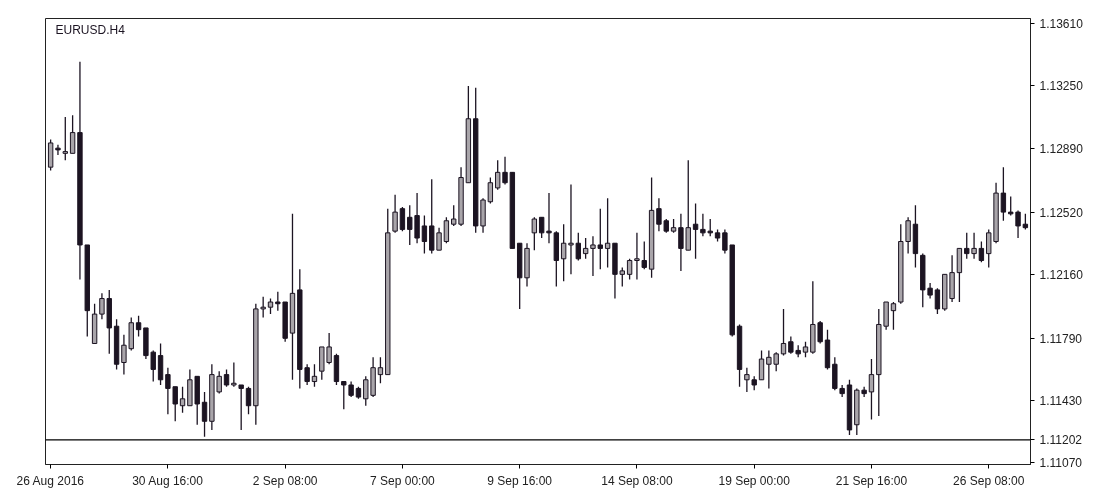 The height and width of the screenshot is (502, 1114). What do you see at coordinates (1061, 148) in the screenshot?
I see `y-tick-label: 1.12890` at bounding box center [1061, 148].